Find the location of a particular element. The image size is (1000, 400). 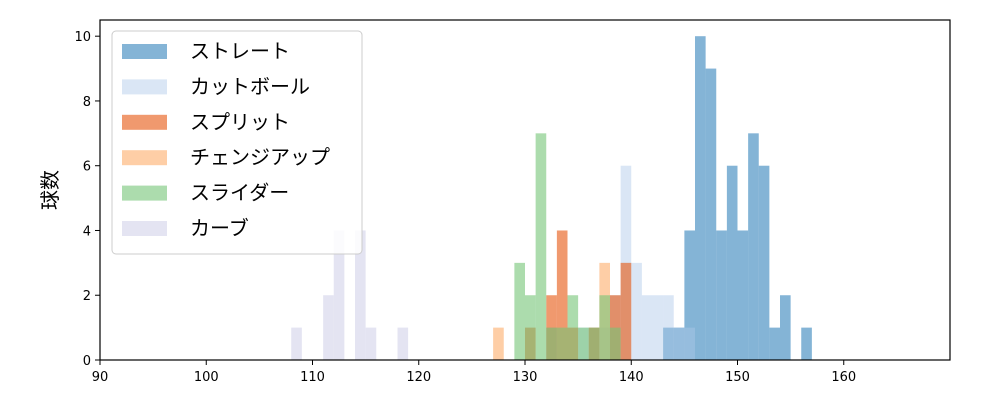

legend-label: ストレート is located at coordinates (240, 51).